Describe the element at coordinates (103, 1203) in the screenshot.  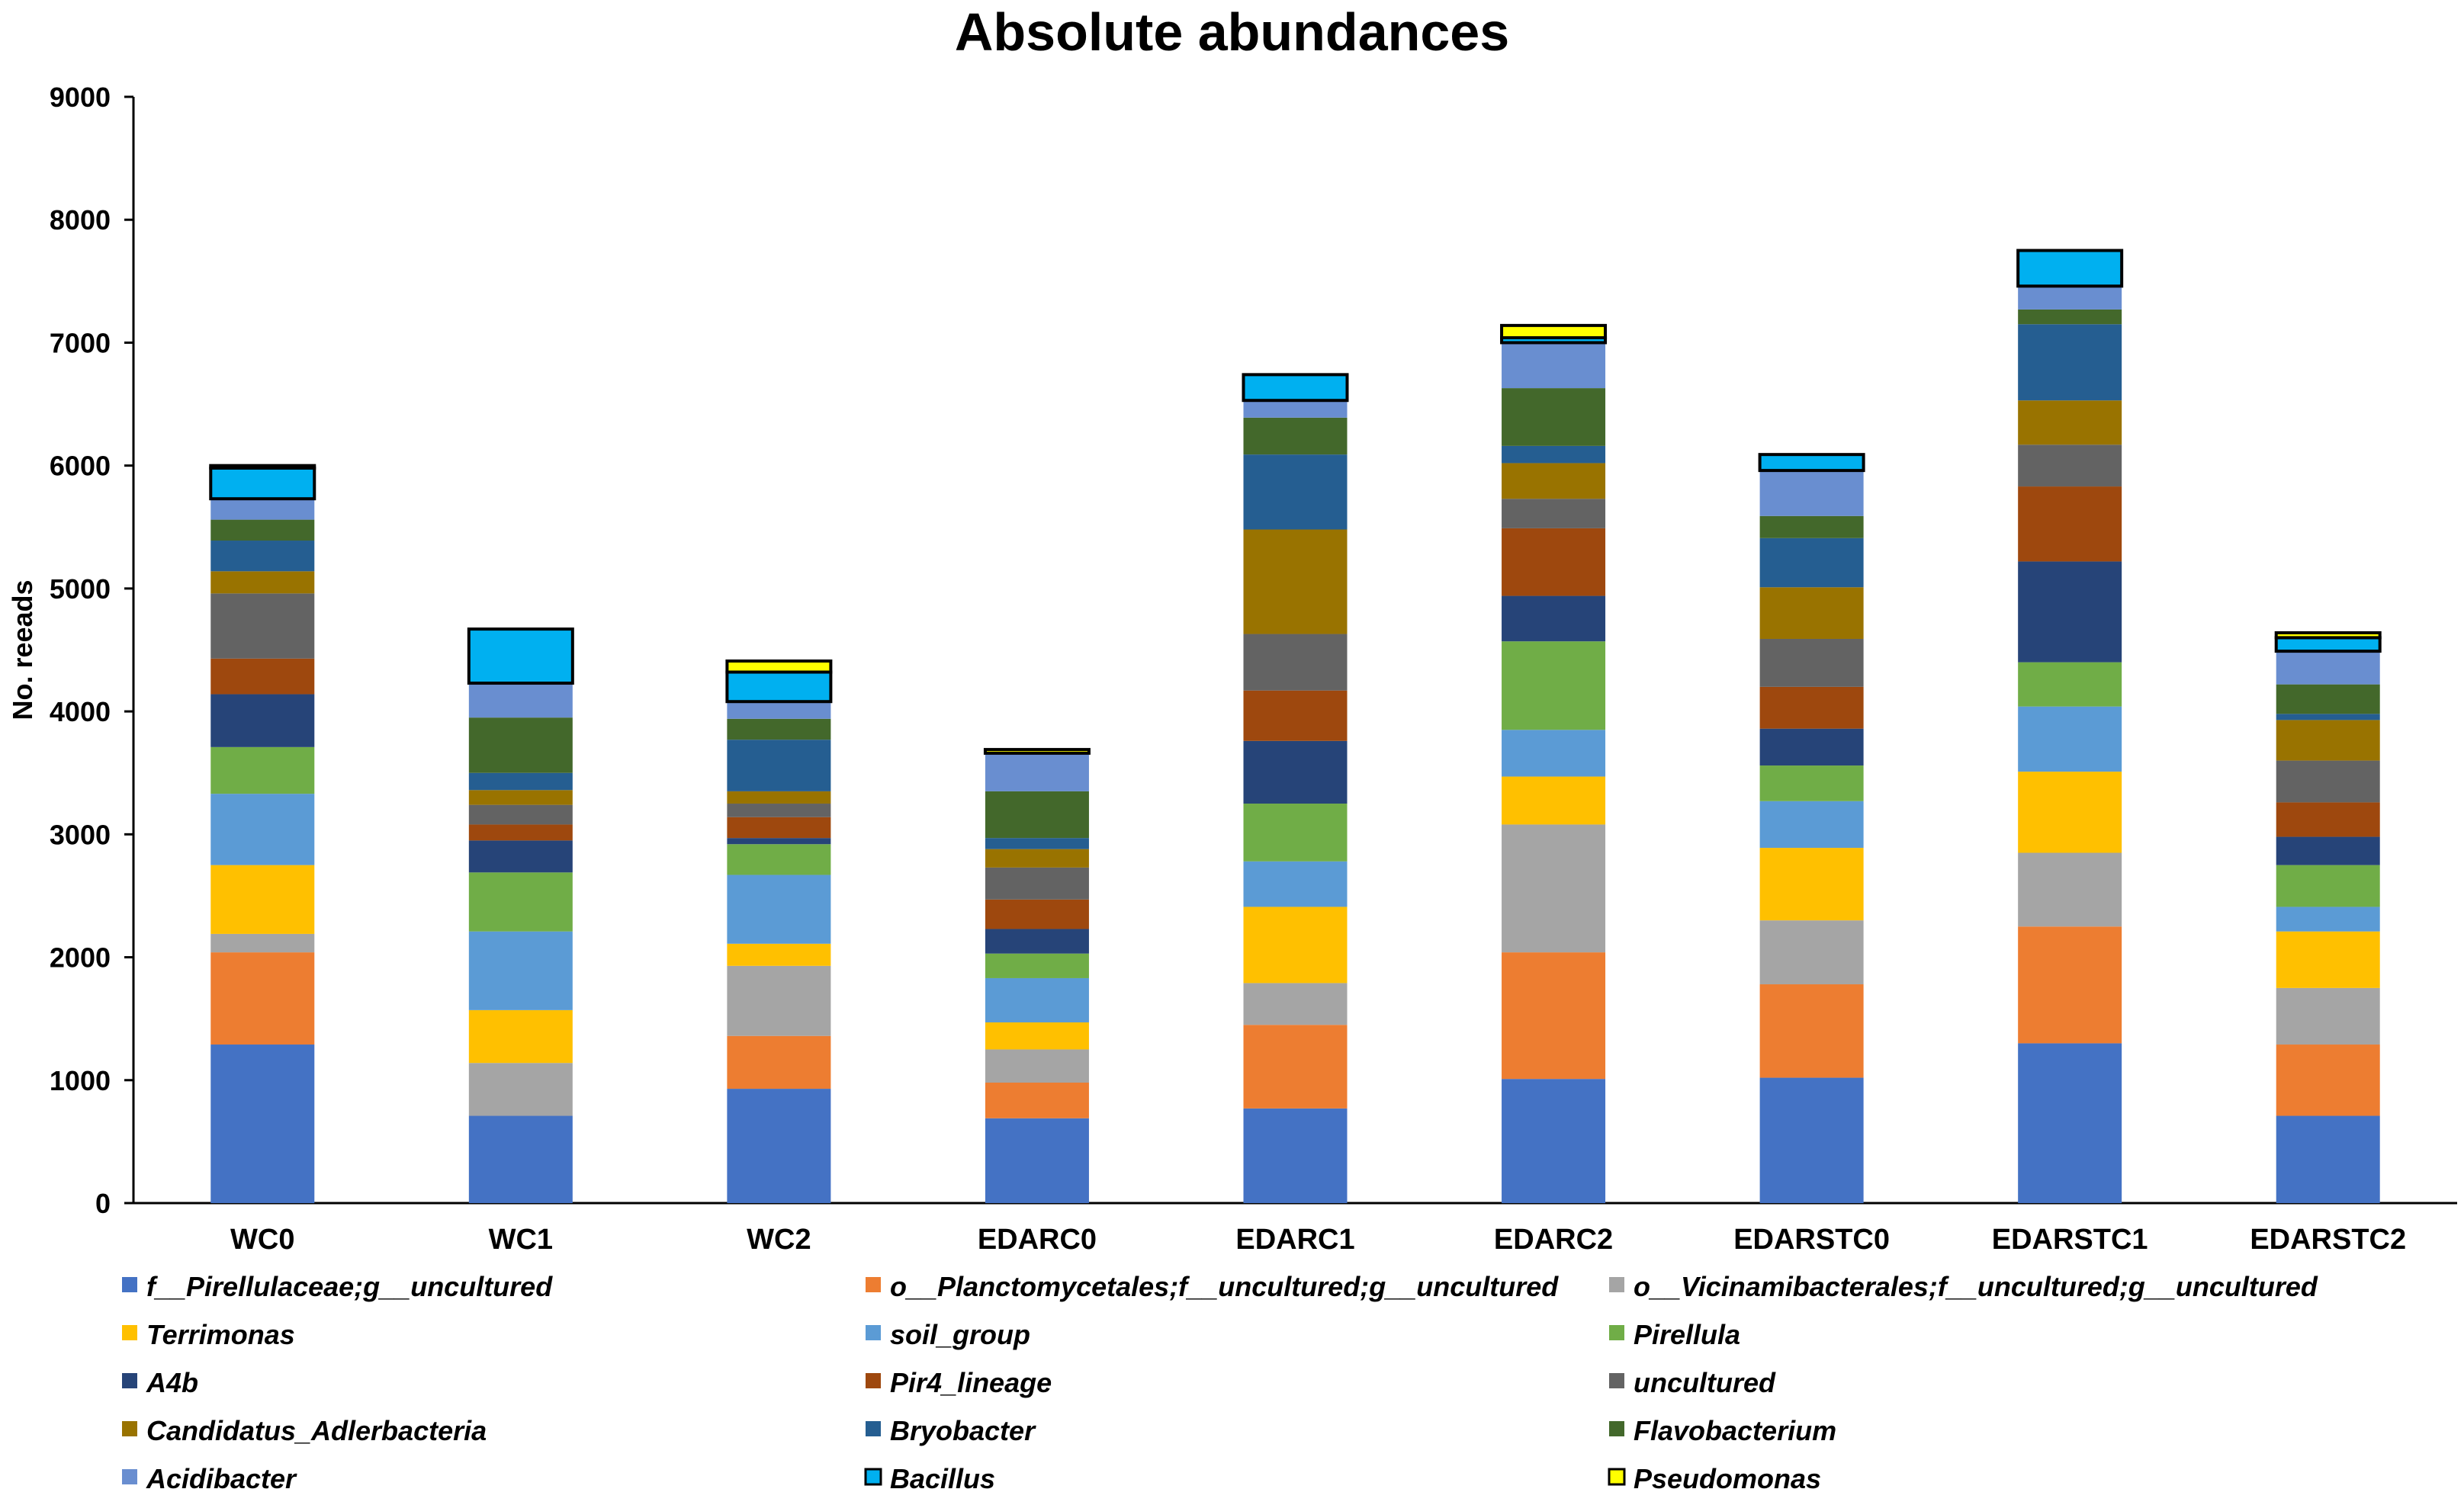
I see `y-tick-label: 0` at that location.